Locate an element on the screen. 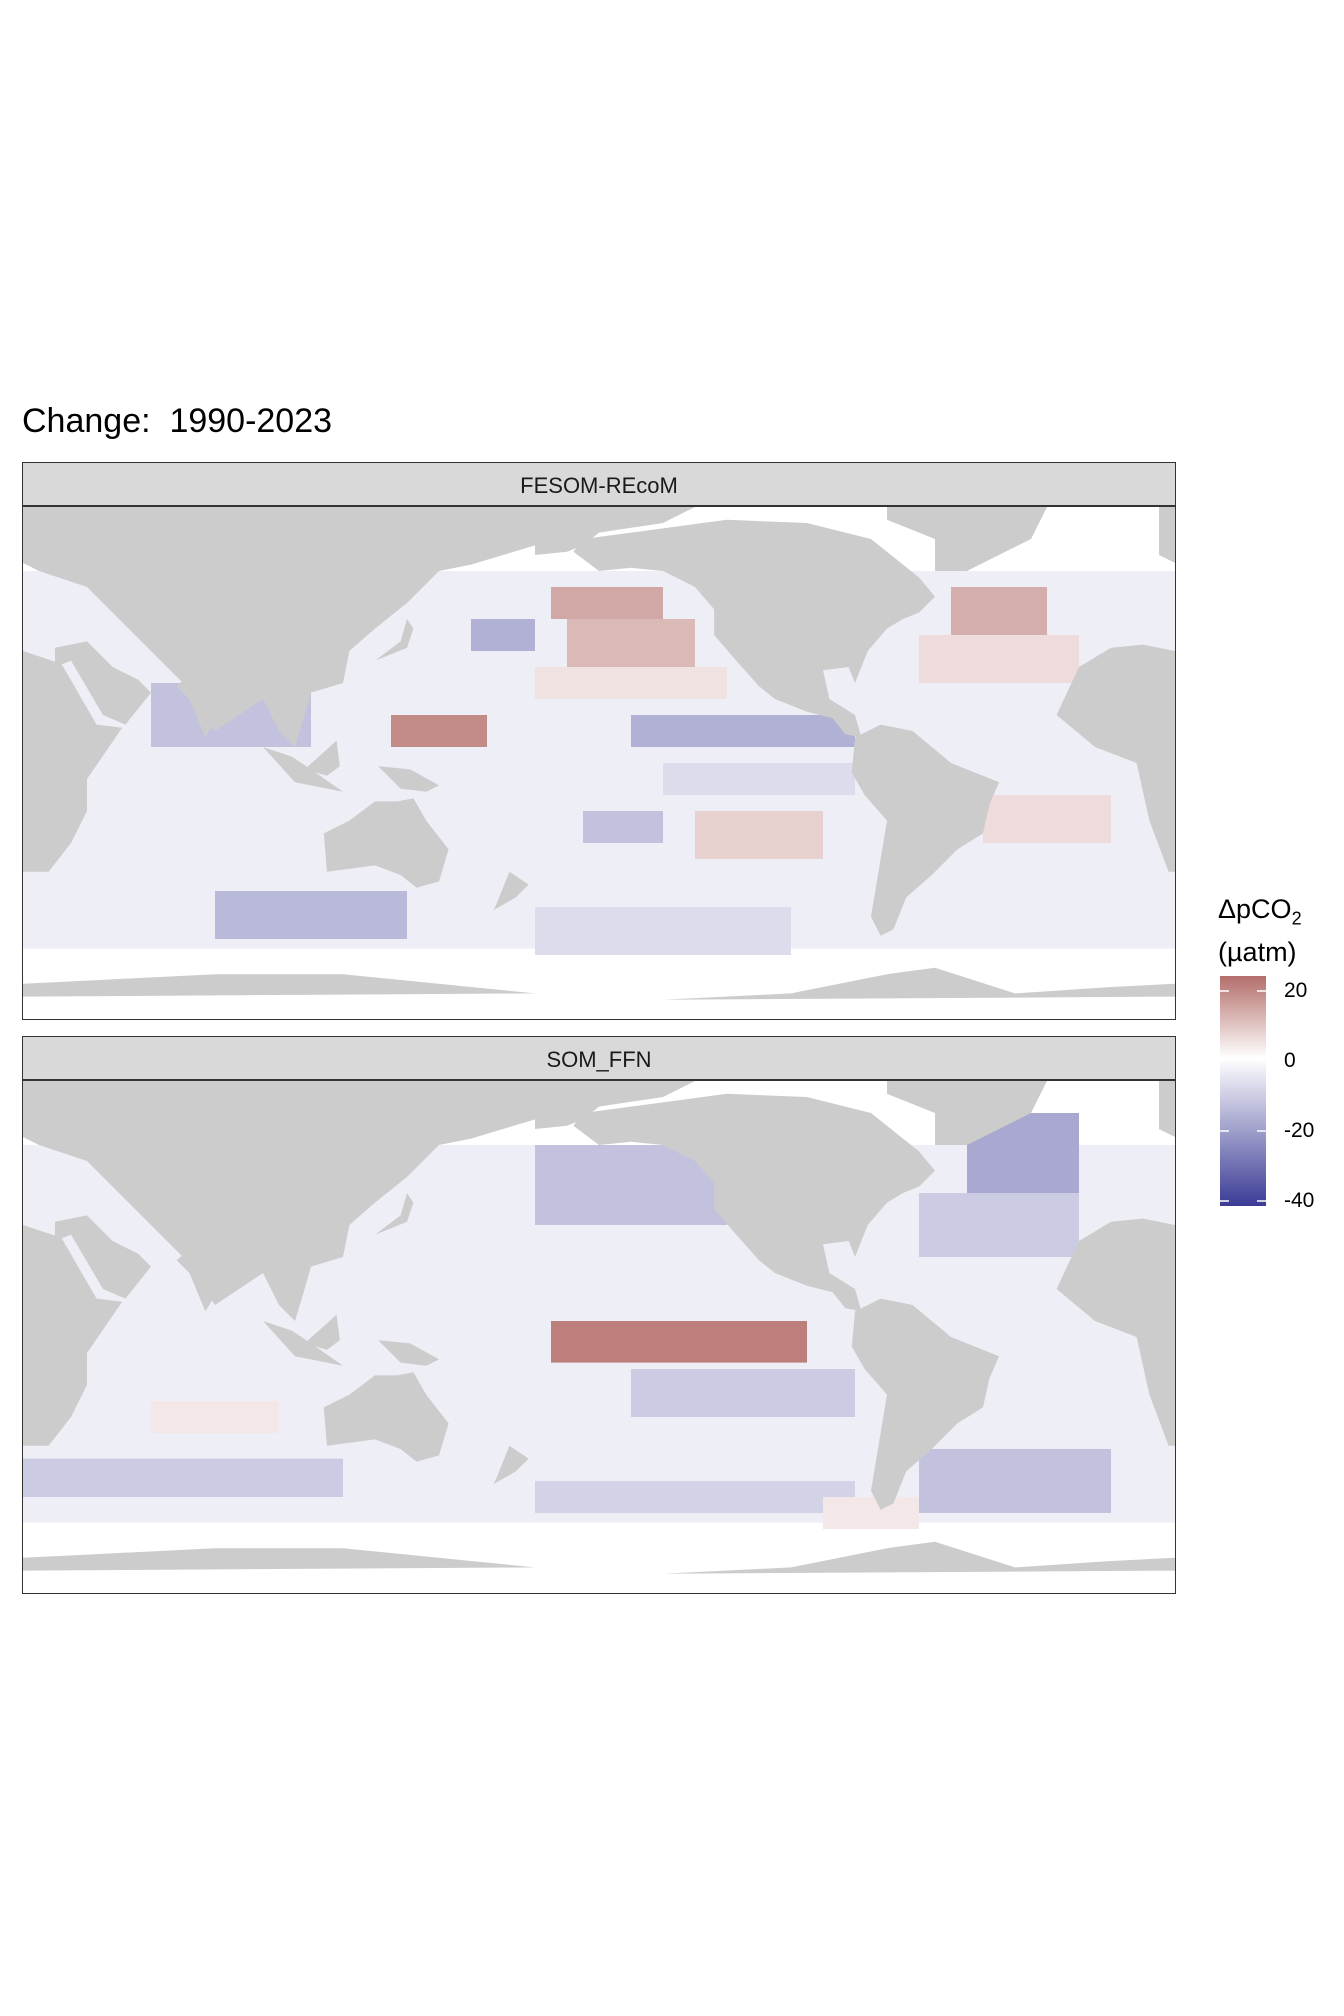  colorbar-legend: ΔpCO2 (µatm) 20 0 -20 -40 is located at coordinates (1278, 1052).